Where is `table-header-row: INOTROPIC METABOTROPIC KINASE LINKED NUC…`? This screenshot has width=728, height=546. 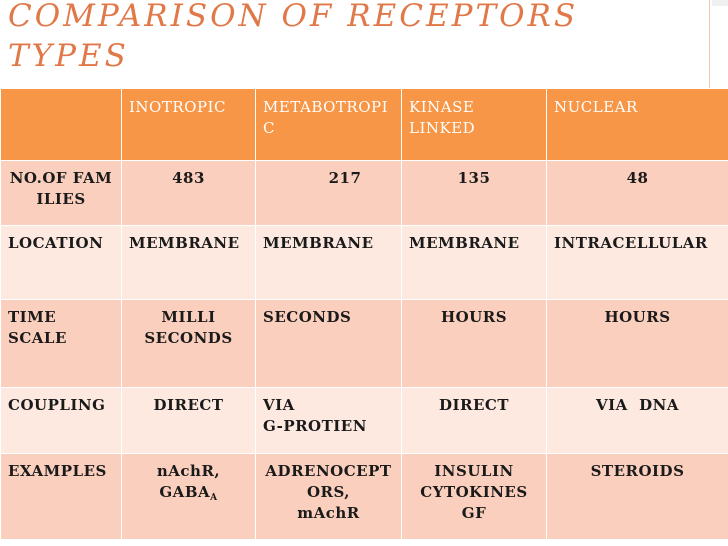 table-header-row: INOTROPIC METABOTROPIC KINASE LINKED NUC… is located at coordinates (364, 124).